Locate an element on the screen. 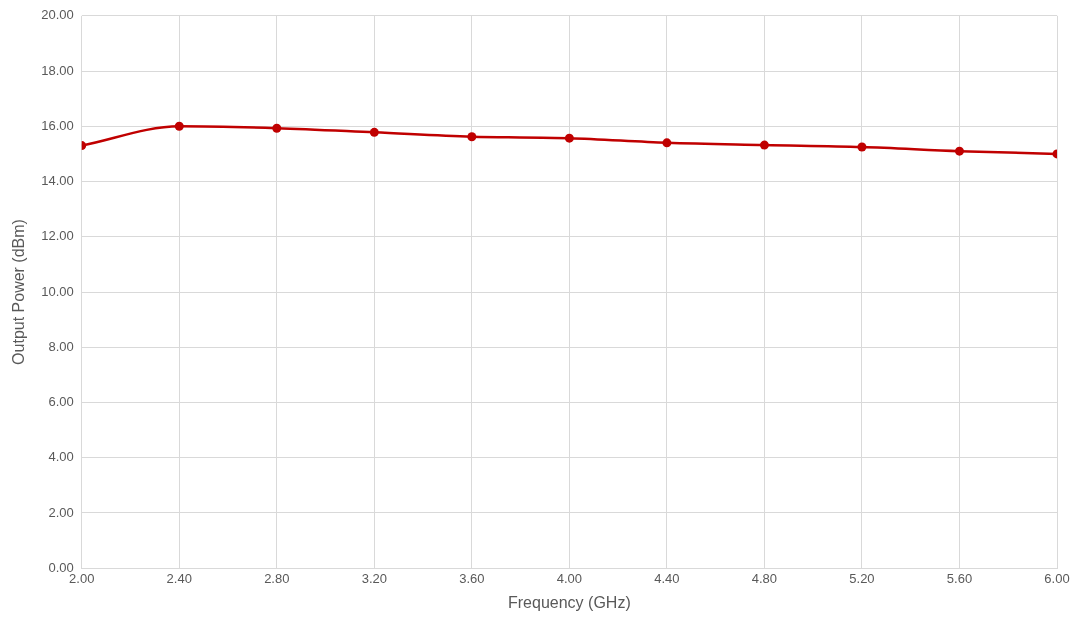 Image resolution: width=1073 pixels, height=621 pixels. y-tick-label: 20.00 is located at coordinates (57, 15).